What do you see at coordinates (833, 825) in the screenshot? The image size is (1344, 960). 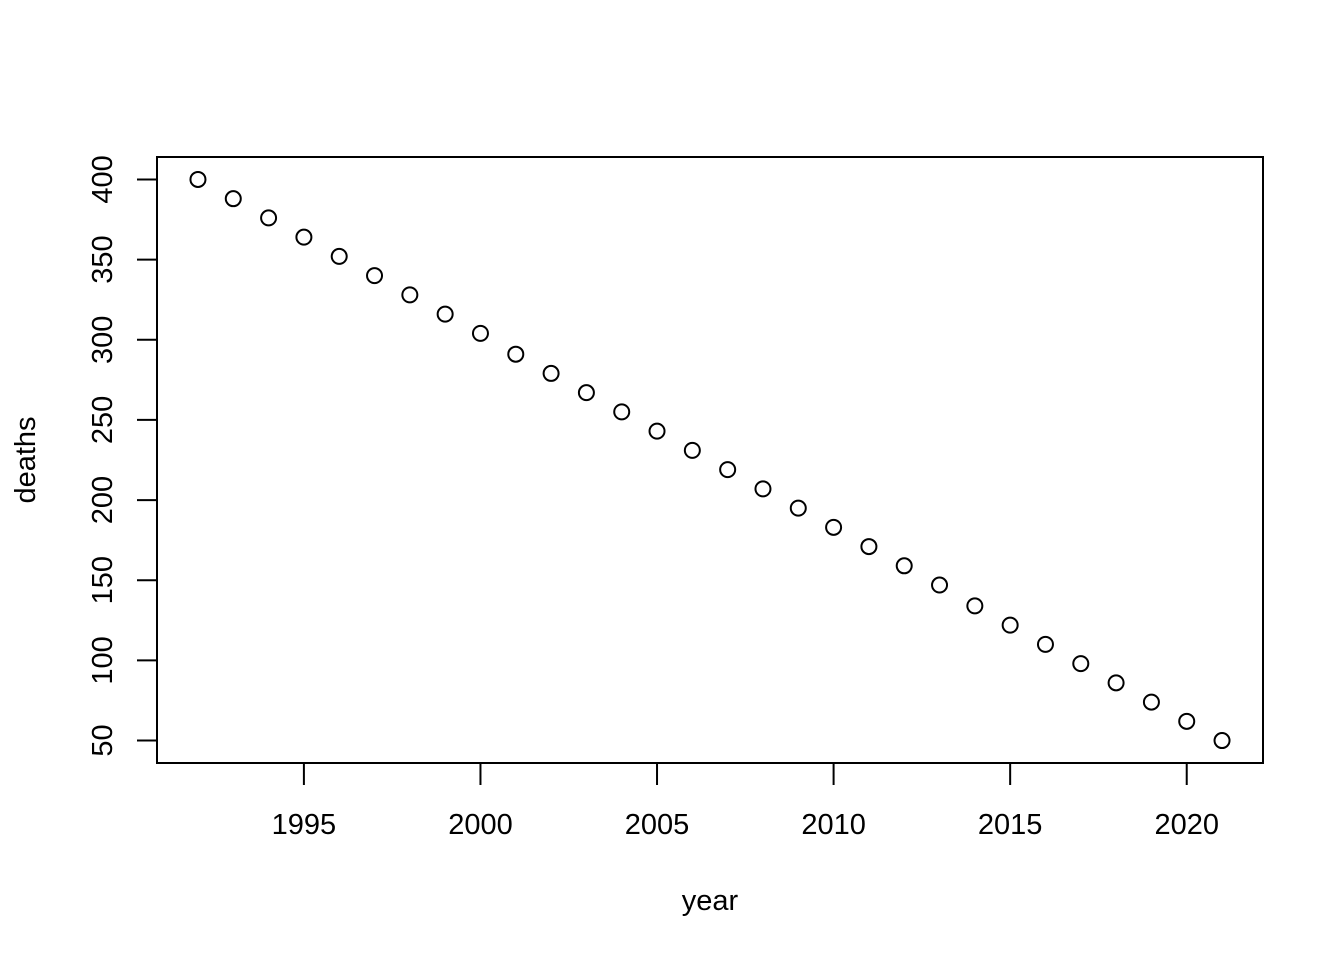 I see `x-tick-label: 2010` at bounding box center [833, 825].